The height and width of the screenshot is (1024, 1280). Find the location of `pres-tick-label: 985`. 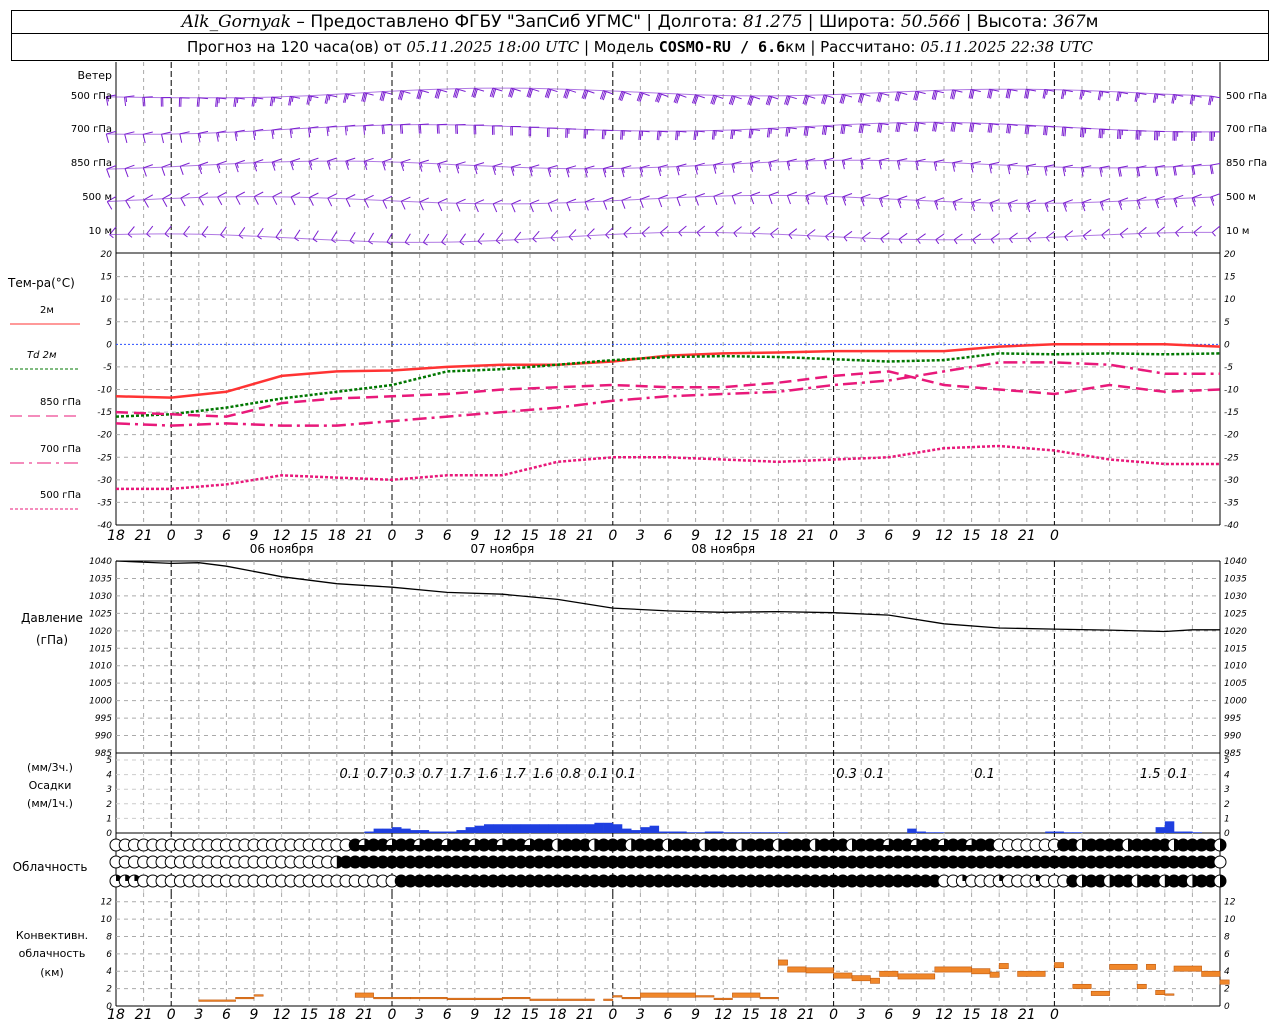

pres-tick-label: 985 is located at coordinates (103, 754).